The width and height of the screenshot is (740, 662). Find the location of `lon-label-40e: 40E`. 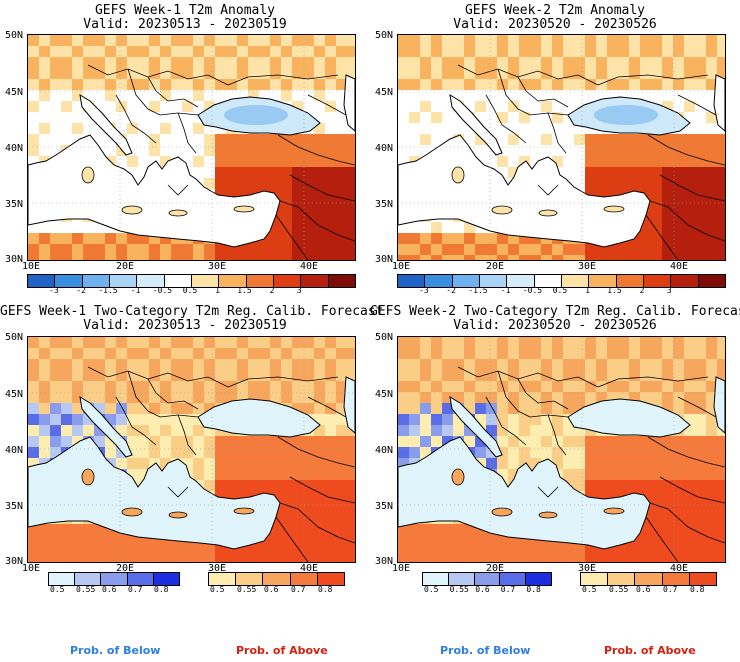

lon-label-40e: 40E is located at coordinates (309, 568).